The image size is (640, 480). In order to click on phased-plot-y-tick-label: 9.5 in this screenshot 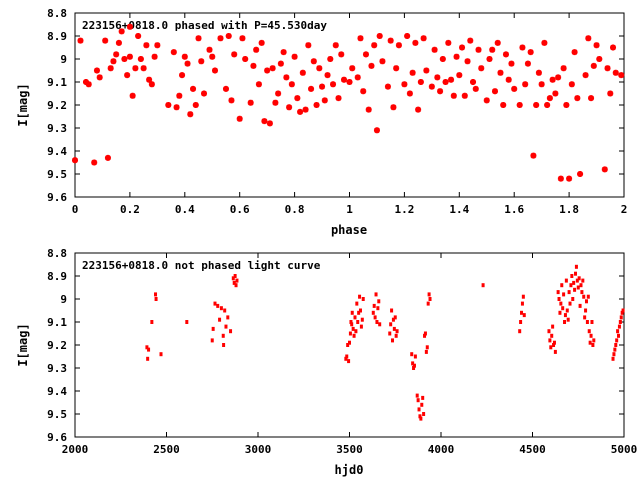, I will do `click(57, 174)`.